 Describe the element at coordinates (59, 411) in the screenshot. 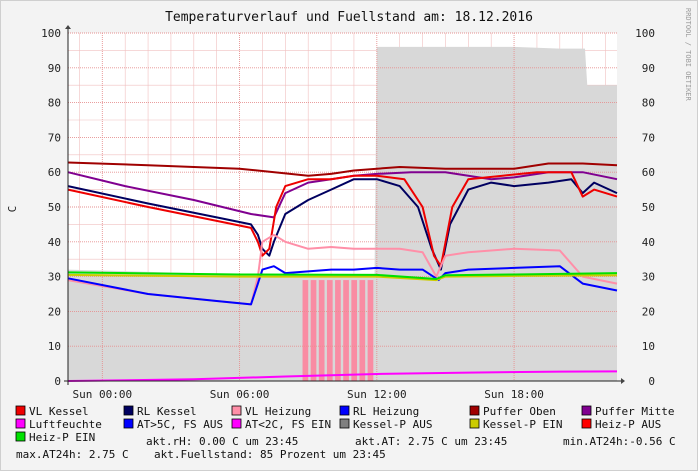

I see `legend-label: VL Kessel` at that location.